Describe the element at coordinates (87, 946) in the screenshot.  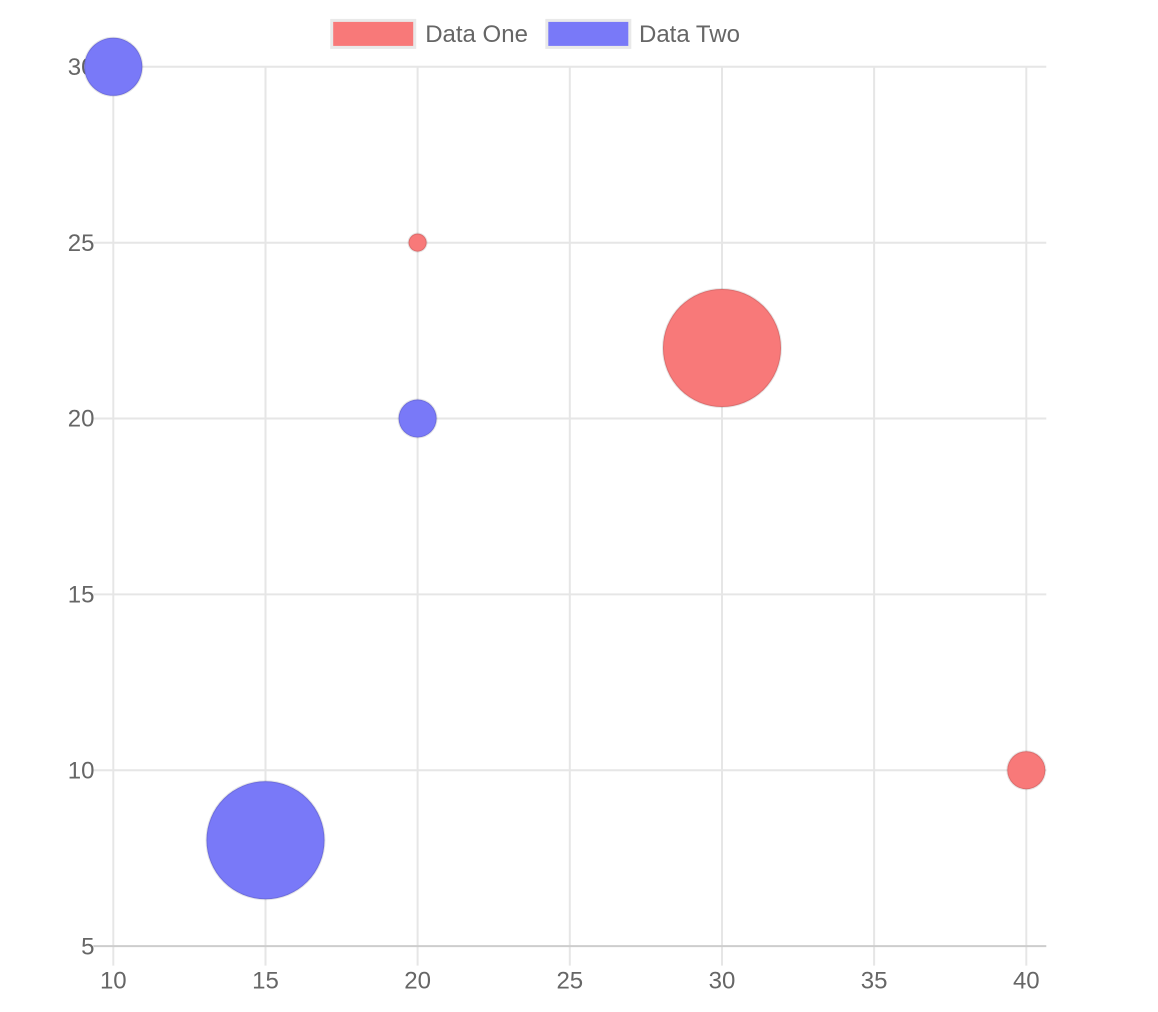
I see `svg-text: 5` at that location.